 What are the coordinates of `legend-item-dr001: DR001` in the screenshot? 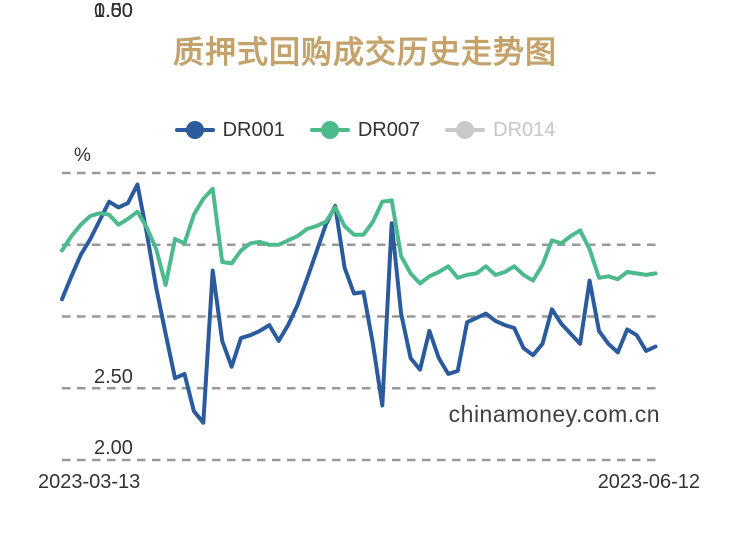 It's located at (229, 130).